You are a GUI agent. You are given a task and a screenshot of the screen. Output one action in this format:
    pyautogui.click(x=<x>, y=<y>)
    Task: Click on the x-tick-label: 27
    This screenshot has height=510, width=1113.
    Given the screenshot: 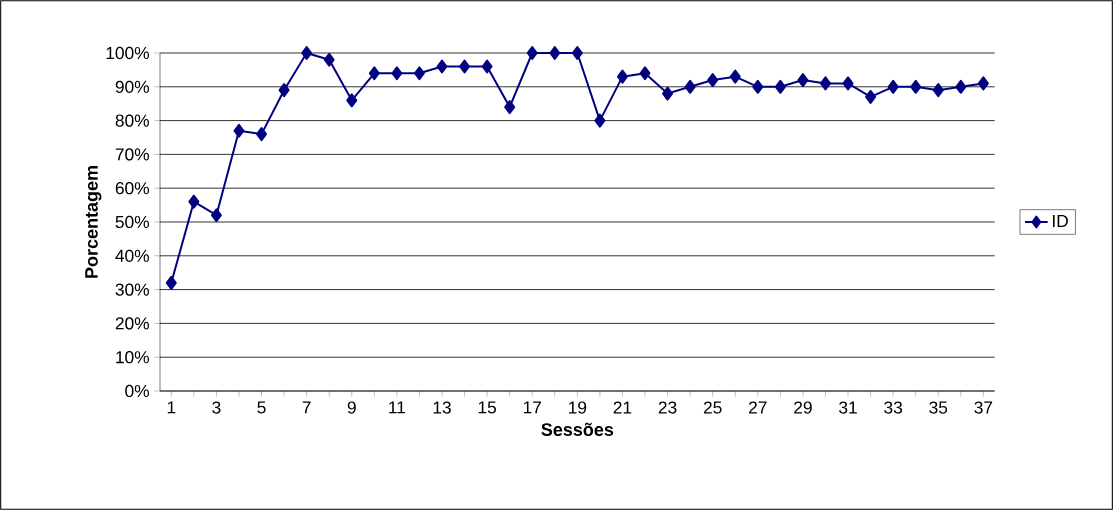 What is the action you would take?
    pyautogui.click(x=758, y=407)
    